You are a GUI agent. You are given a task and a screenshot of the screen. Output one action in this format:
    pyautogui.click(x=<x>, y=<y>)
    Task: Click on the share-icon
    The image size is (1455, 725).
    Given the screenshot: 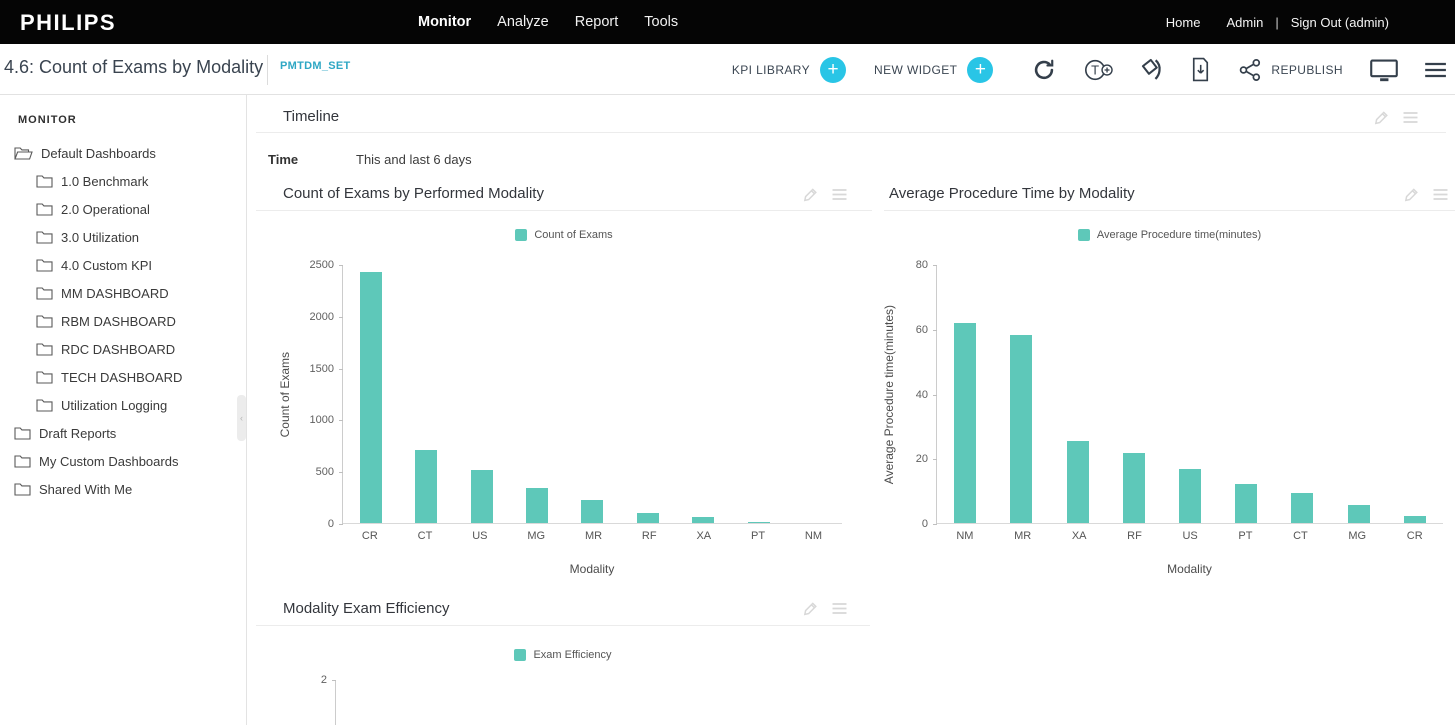 What is the action you would take?
    pyautogui.click(x=1250, y=70)
    